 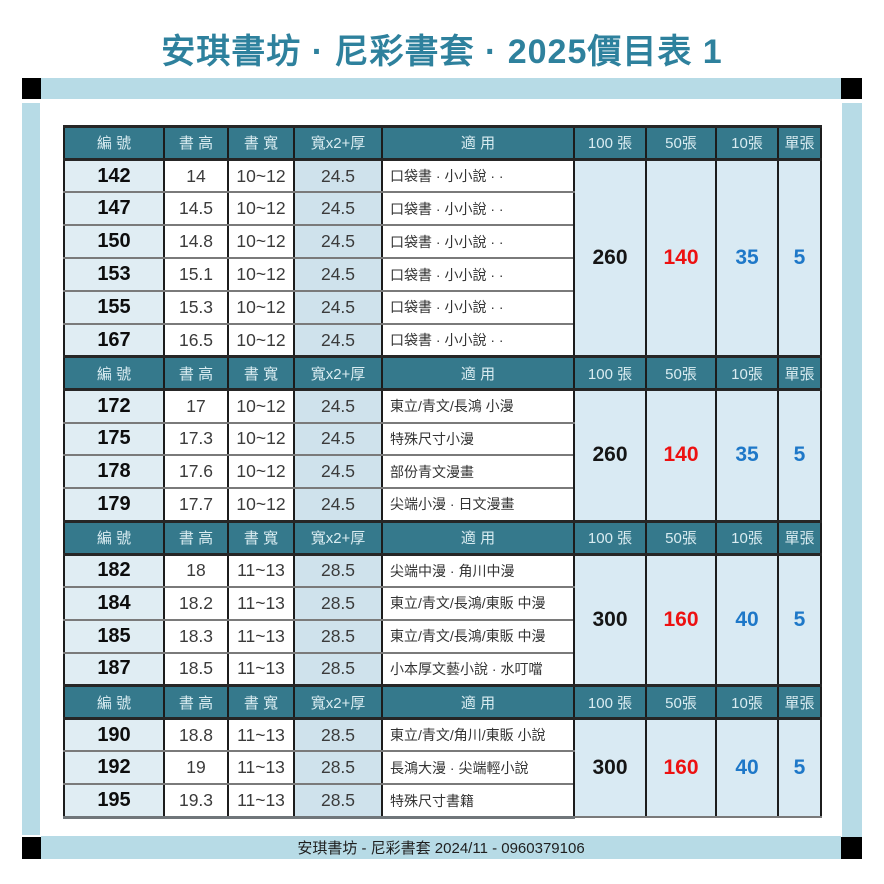 I want to click on table-row: 184 18.2 11~13 28.5 東立/青文/長鴻/東販 中漫, so click(x=442, y=603).